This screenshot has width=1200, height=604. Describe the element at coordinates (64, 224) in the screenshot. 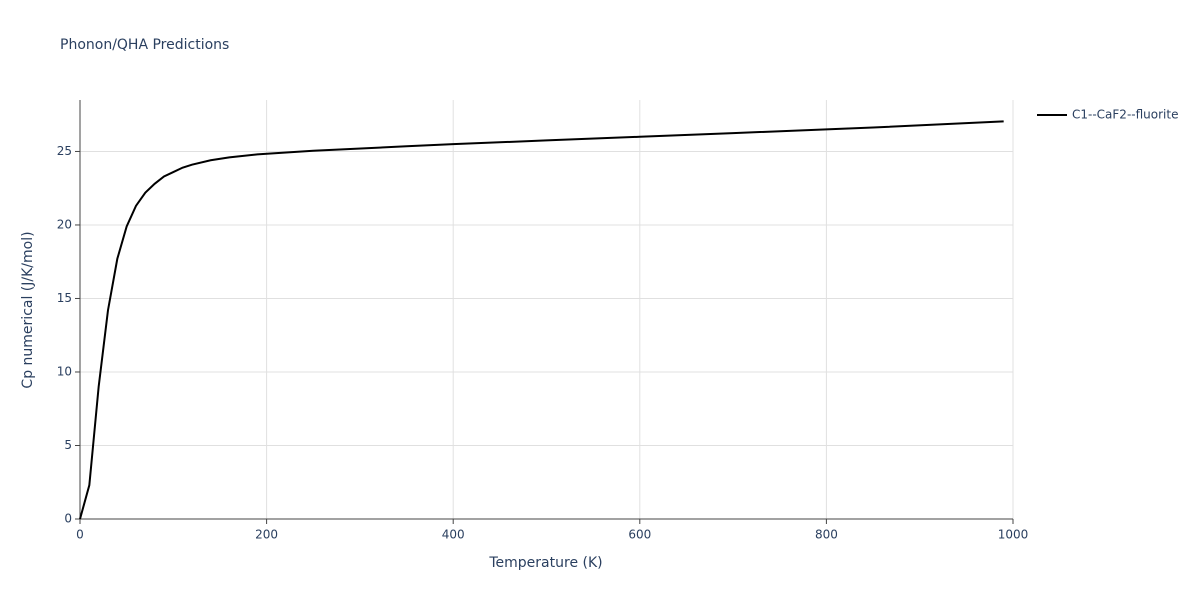

I see `y-tick-label: 20` at that location.